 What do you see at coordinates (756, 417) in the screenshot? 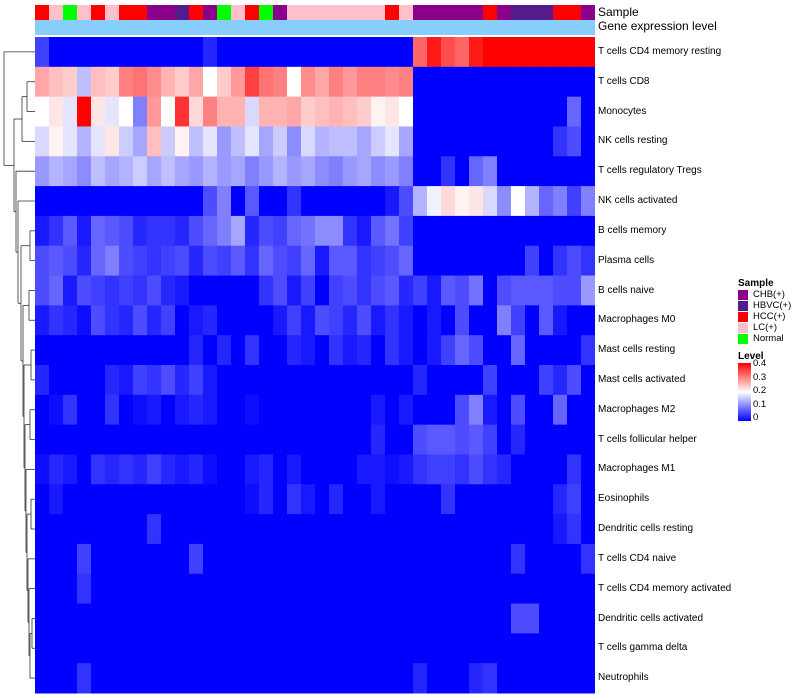
I see `legend-tick-label: 0` at bounding box center [756, 417].